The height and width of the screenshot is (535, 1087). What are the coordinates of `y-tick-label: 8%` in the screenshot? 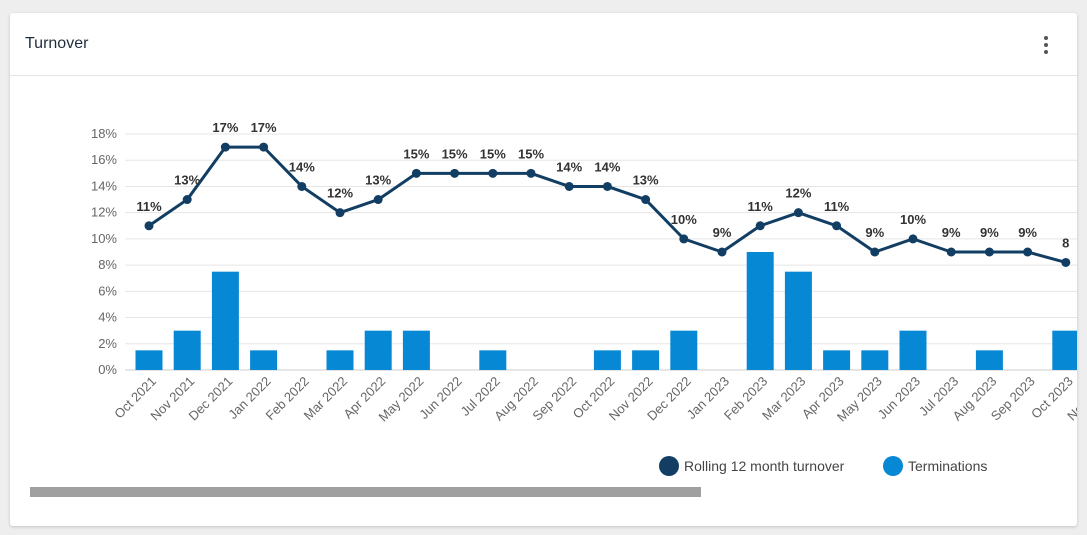 It's located at (107, 264).